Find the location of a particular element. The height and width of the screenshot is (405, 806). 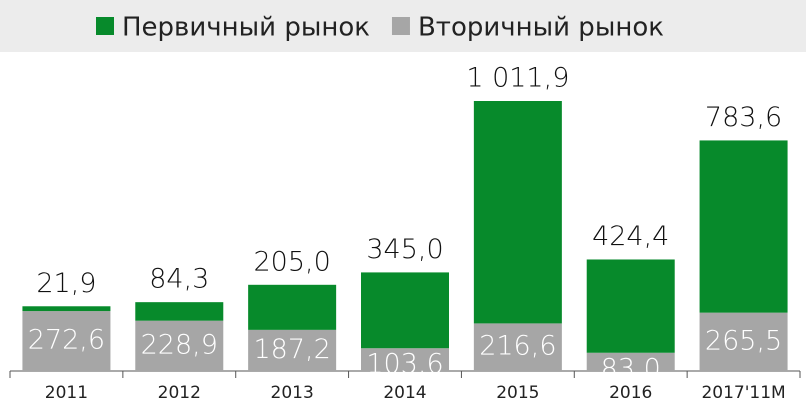

value-label: 228,9 is located at coordinates (179, 344).